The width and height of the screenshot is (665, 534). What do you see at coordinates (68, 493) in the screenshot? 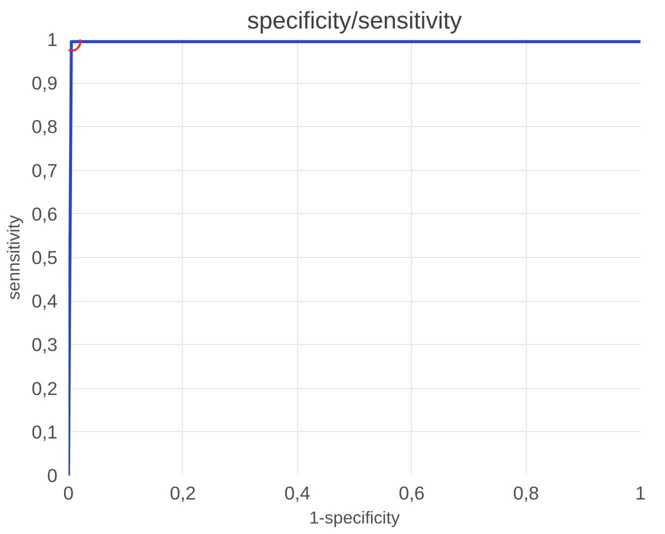
I see `x-tick-label: 0` at bounding box center [68, 493].